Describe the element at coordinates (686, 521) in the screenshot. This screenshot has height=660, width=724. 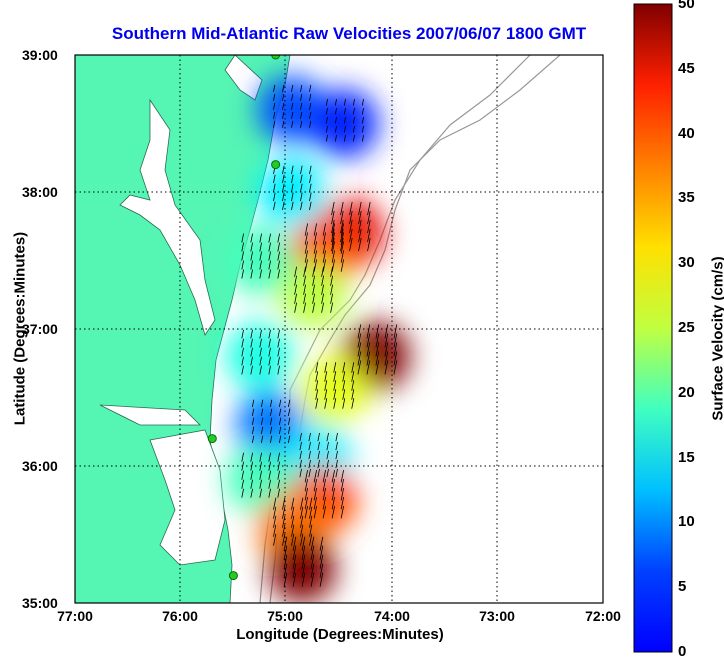
I see `colorbar-tick: 10` at that location.